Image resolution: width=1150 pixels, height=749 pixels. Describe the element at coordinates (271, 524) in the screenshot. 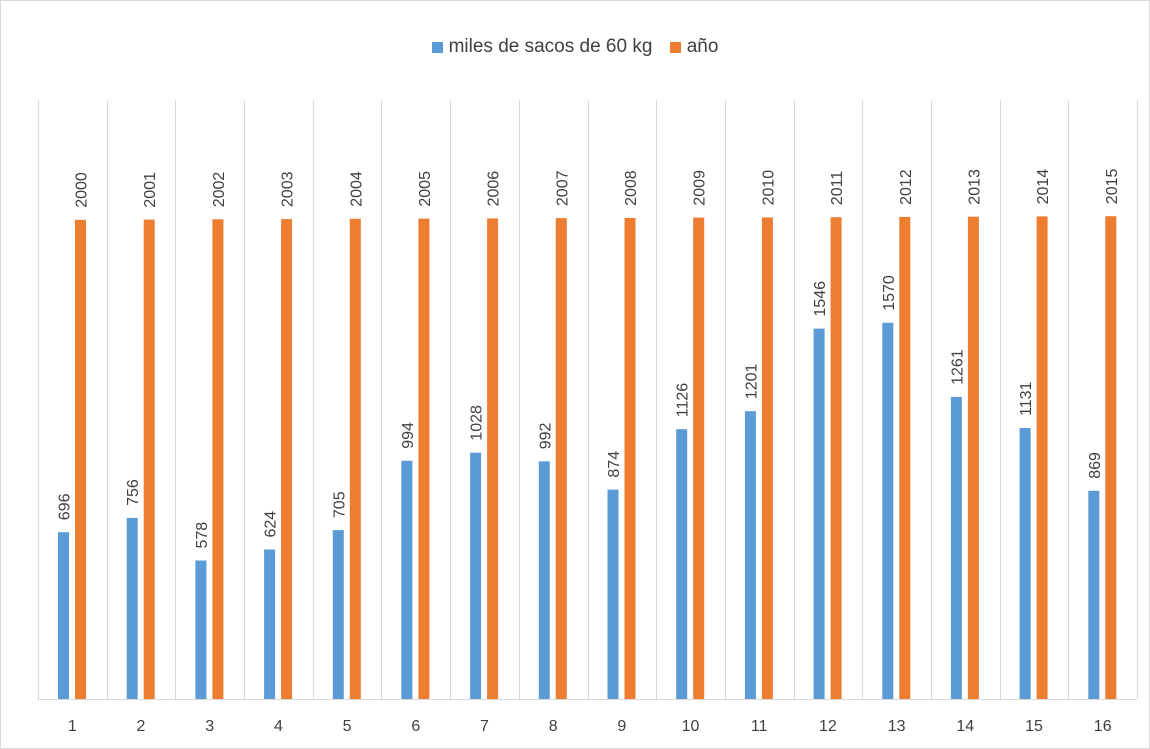

I see `data-label: 624` at that location.